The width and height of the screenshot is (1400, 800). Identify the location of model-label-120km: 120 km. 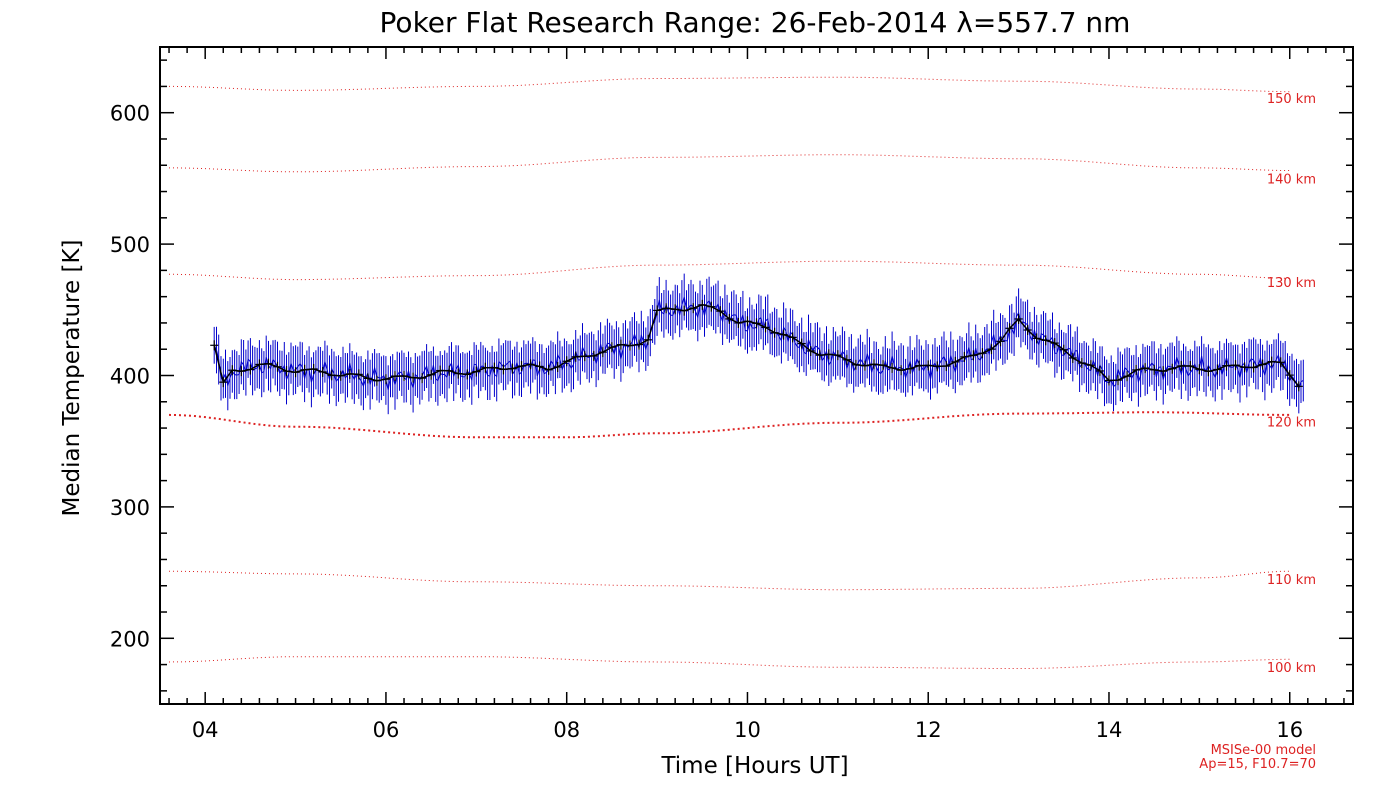
(1291, 422).